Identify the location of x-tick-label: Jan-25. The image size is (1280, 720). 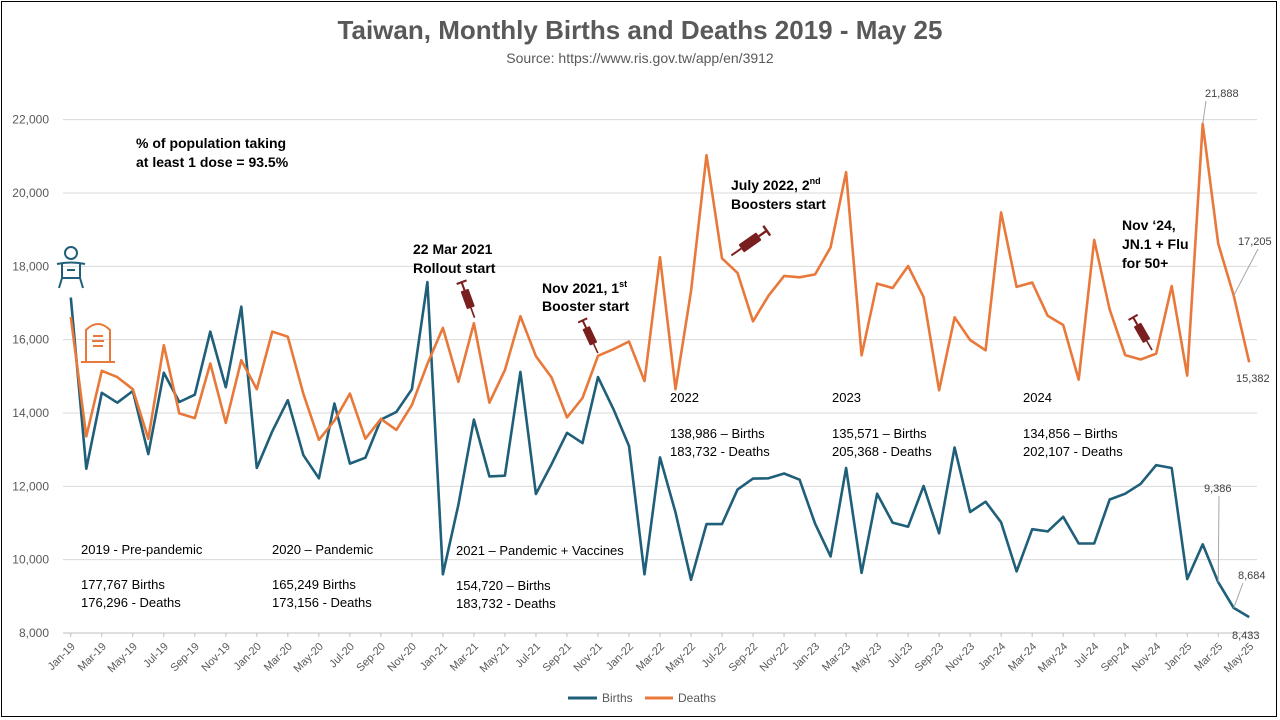
(1178, 657).